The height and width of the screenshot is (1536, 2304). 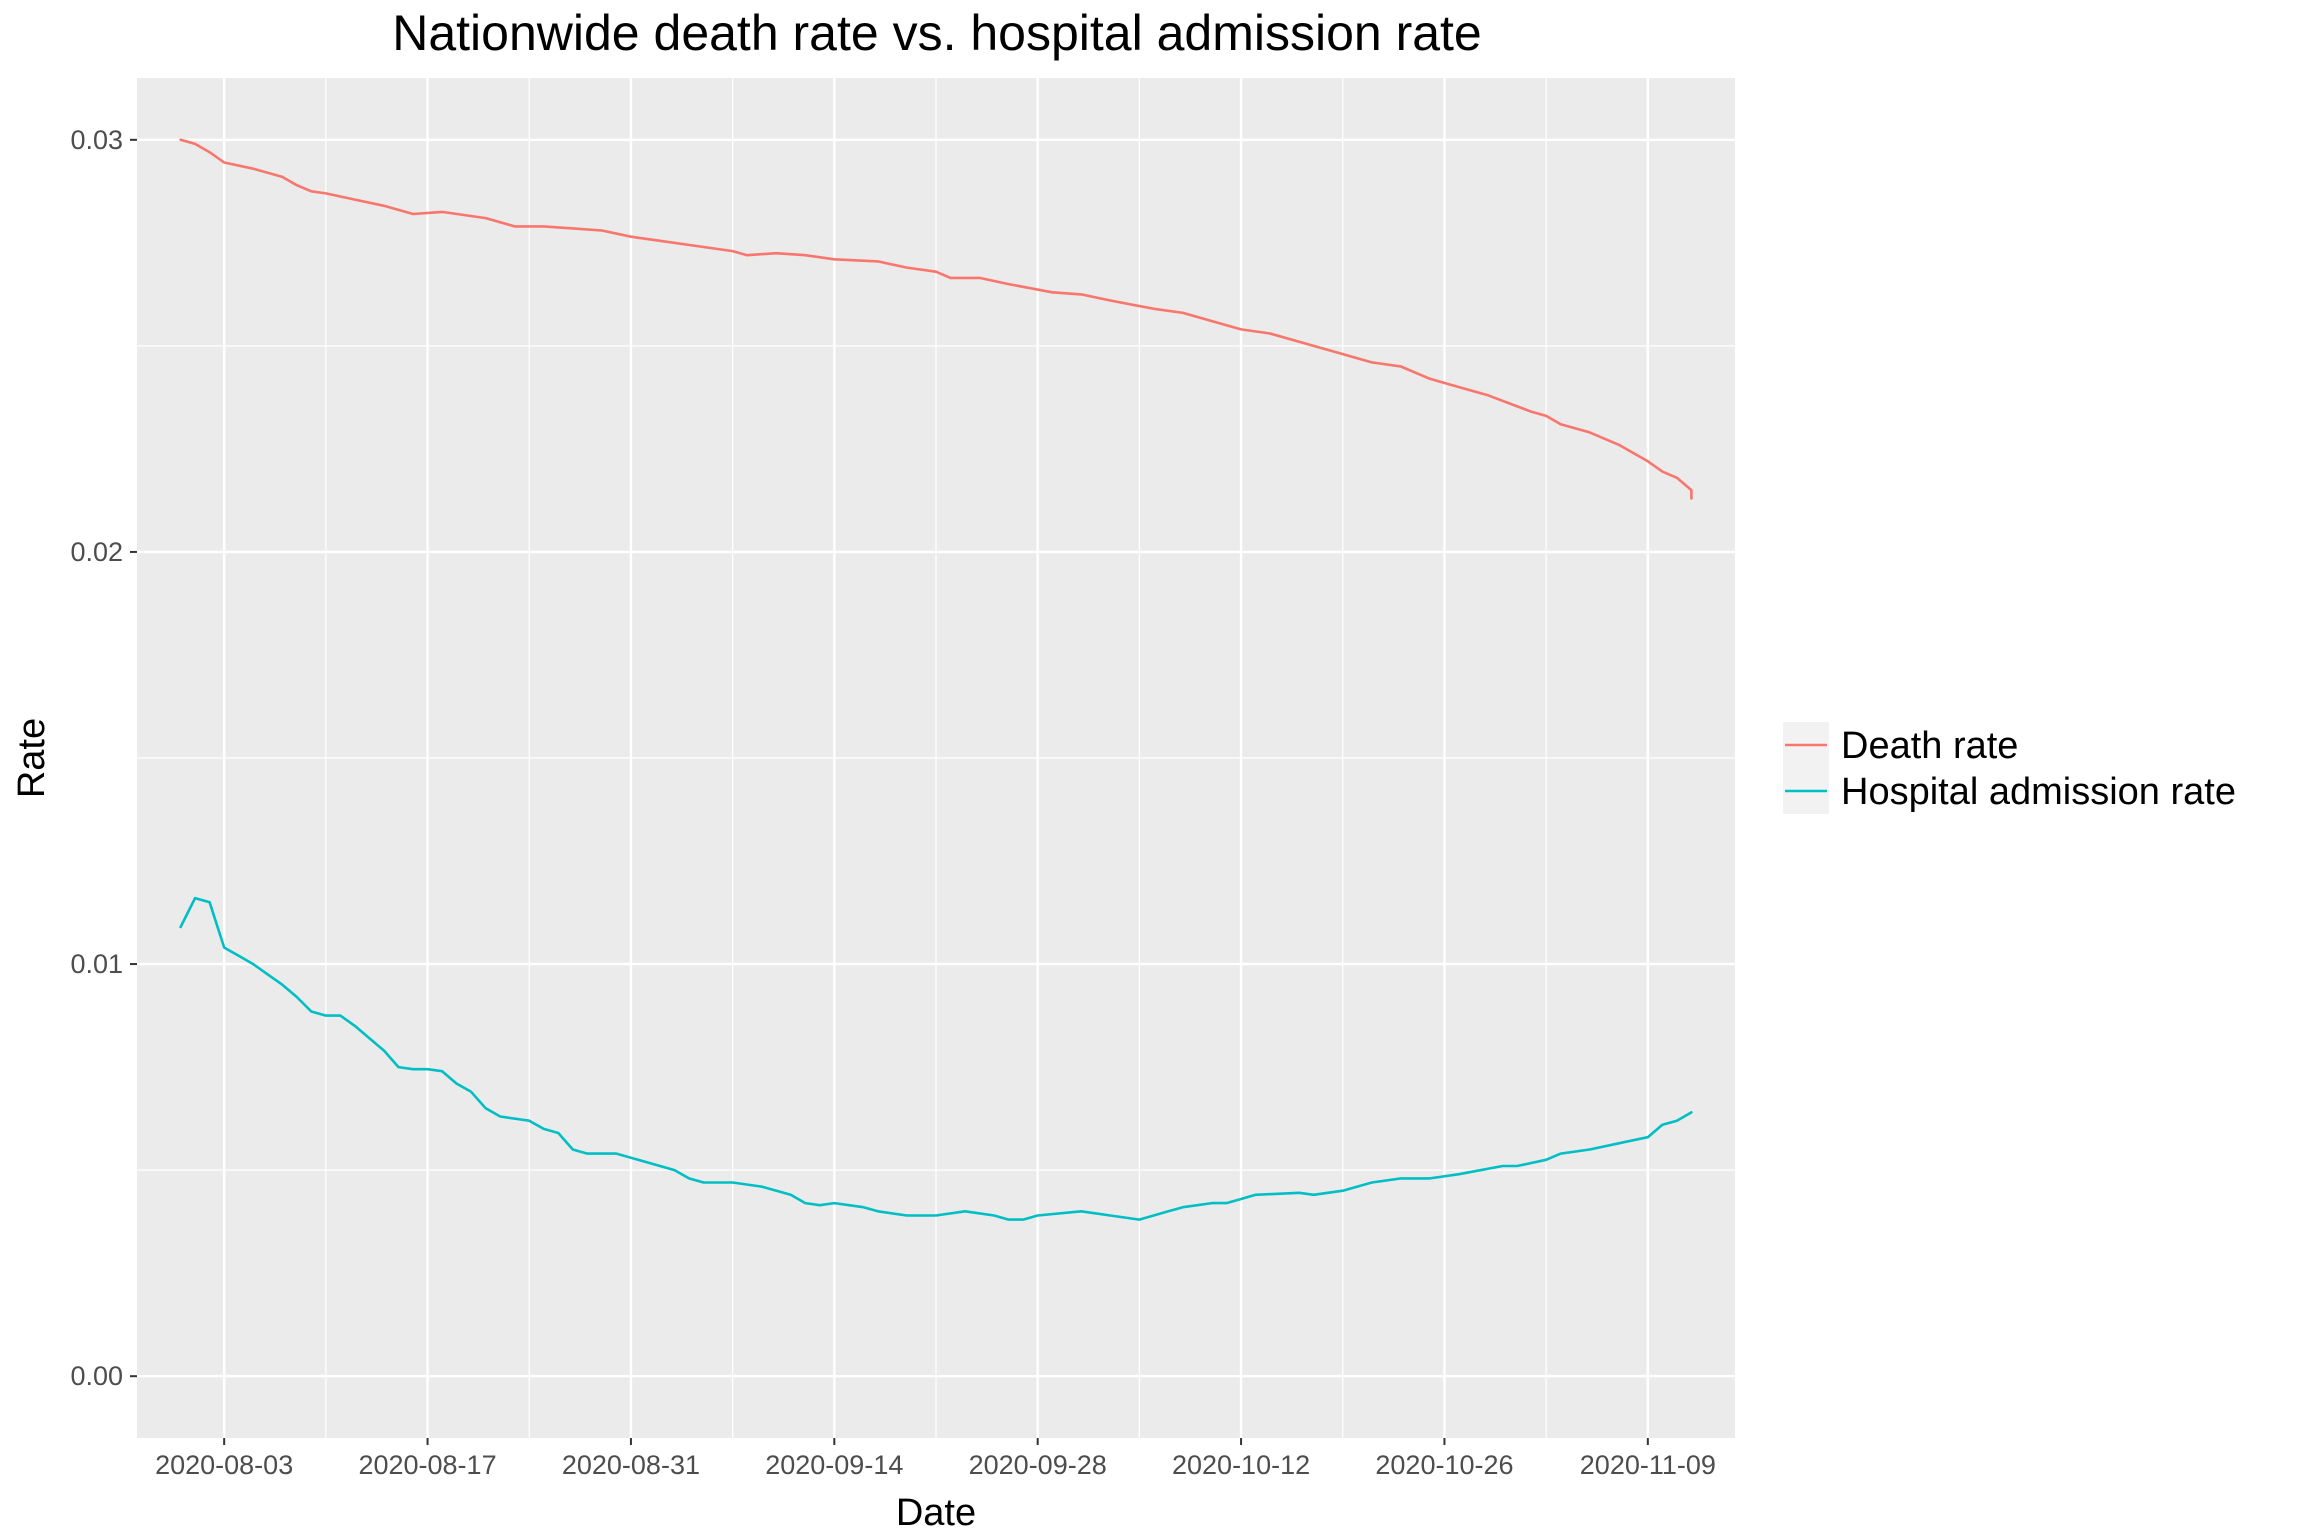 What do you see at coordinates (2038, 792) in the screenshot?
I see `legend-label-hospital-admission-rate: Hospital admission rate` at bounding box center [2038, 792].